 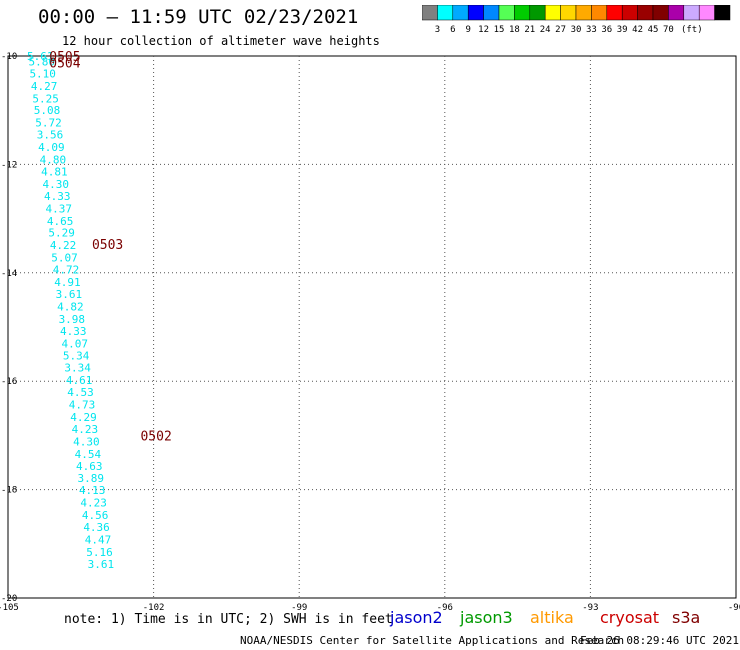 I want to click on wave-height-label: 5.72, so click(x=48, y=123).